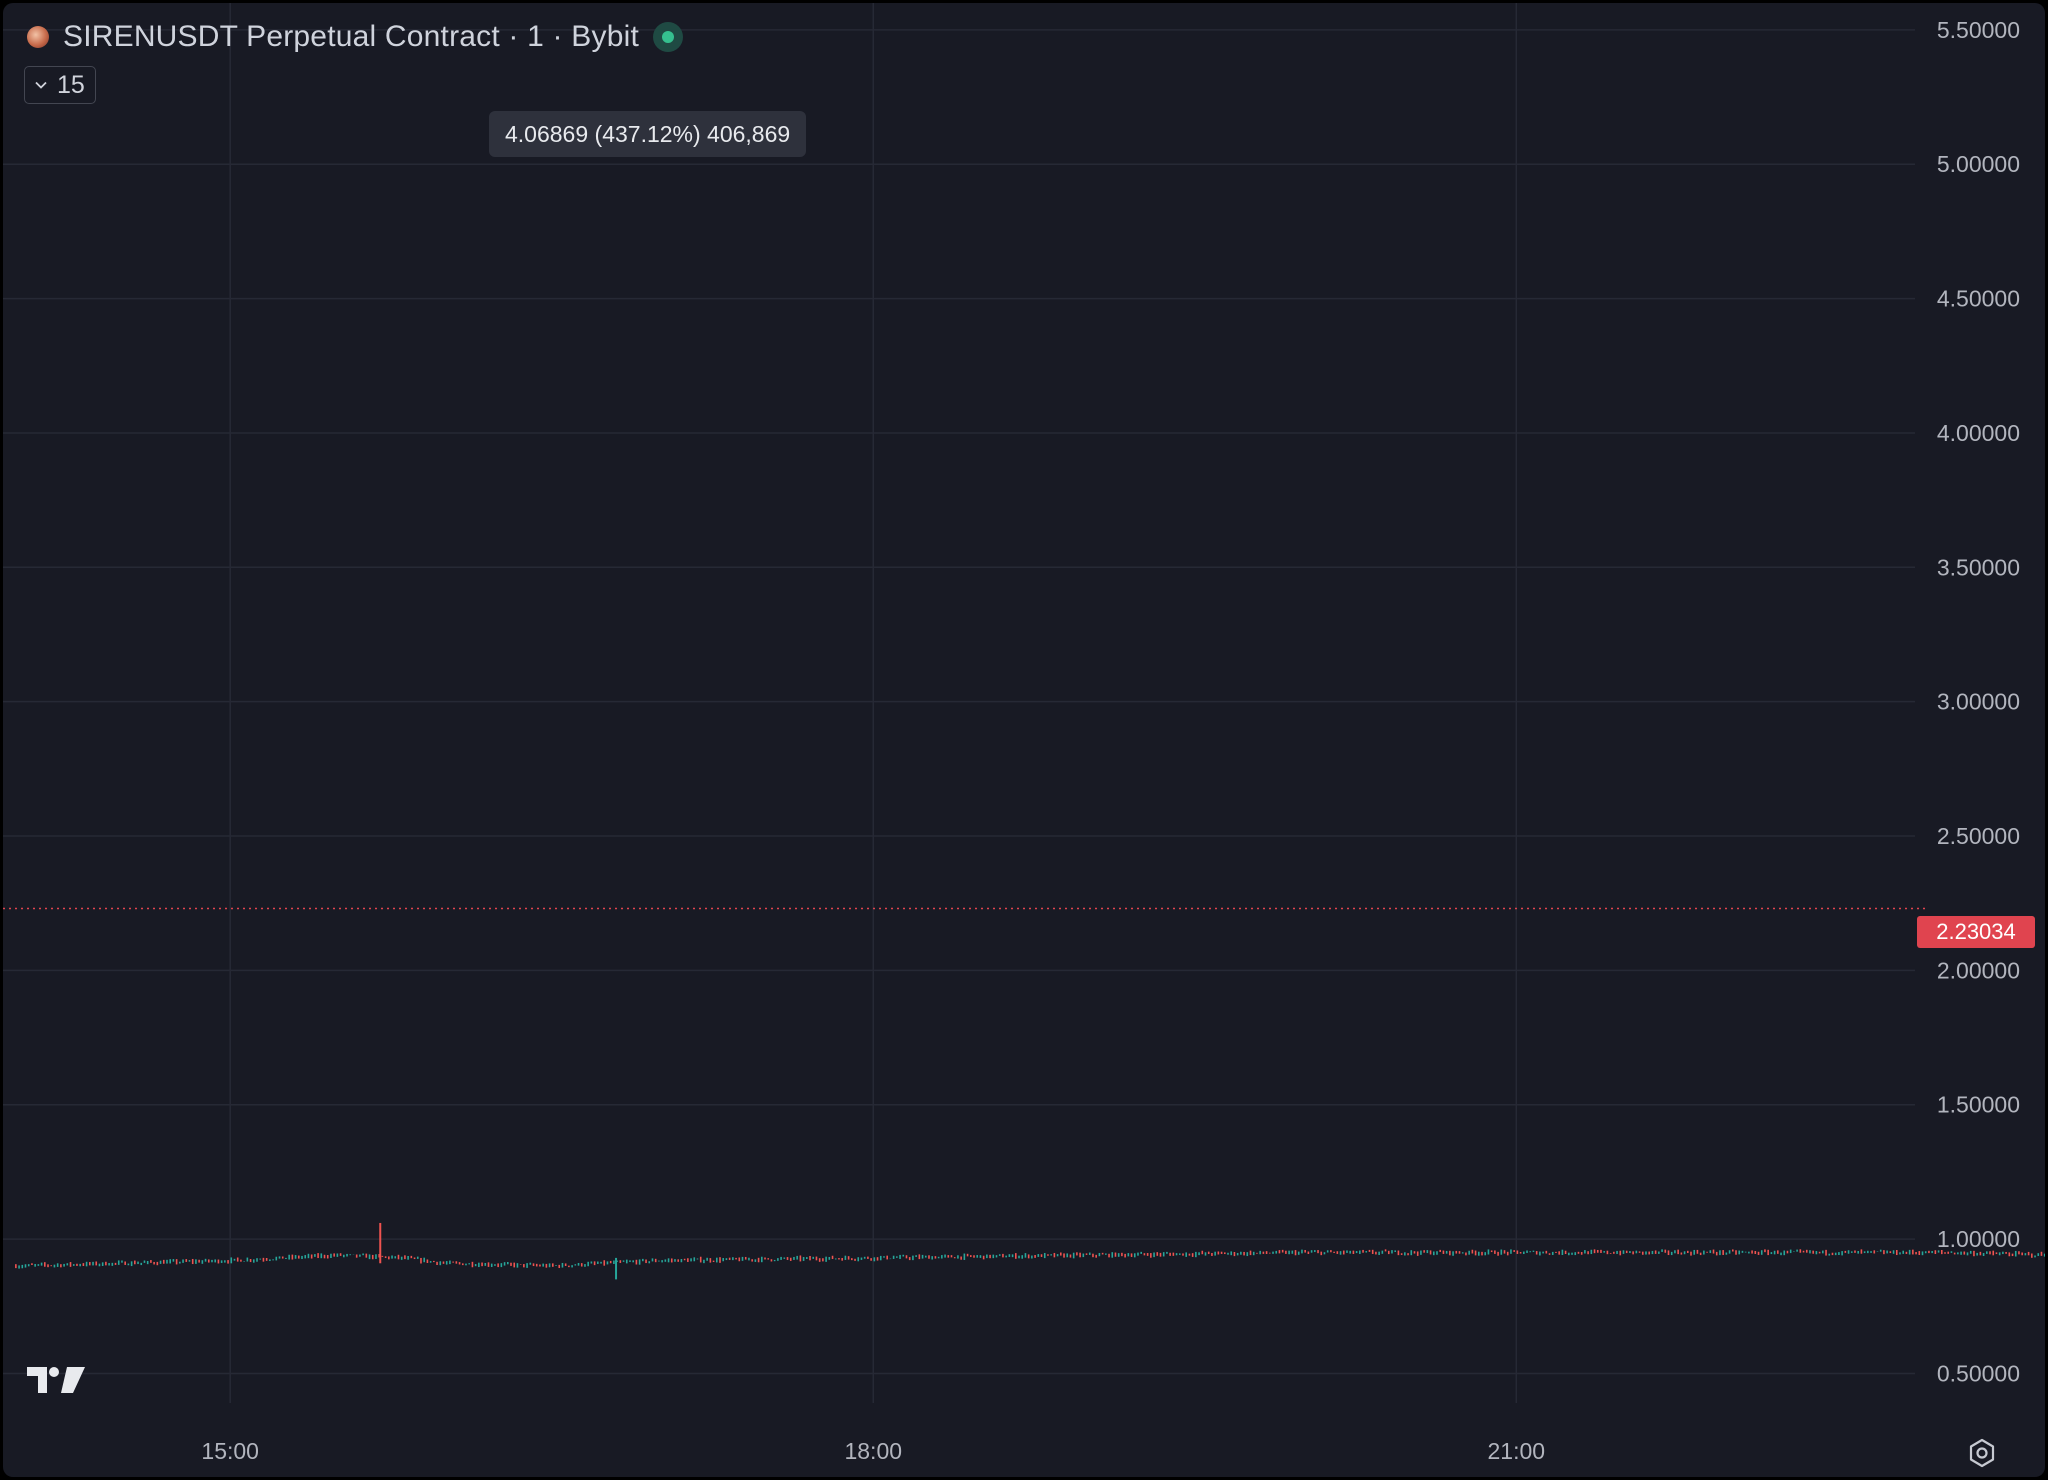 The image size is (2048, 1480). What do you see at coordinates (1978, 30) in the screenshot?
I see `y-tick-label: 5.50000` at bounding box center [1978, 30].